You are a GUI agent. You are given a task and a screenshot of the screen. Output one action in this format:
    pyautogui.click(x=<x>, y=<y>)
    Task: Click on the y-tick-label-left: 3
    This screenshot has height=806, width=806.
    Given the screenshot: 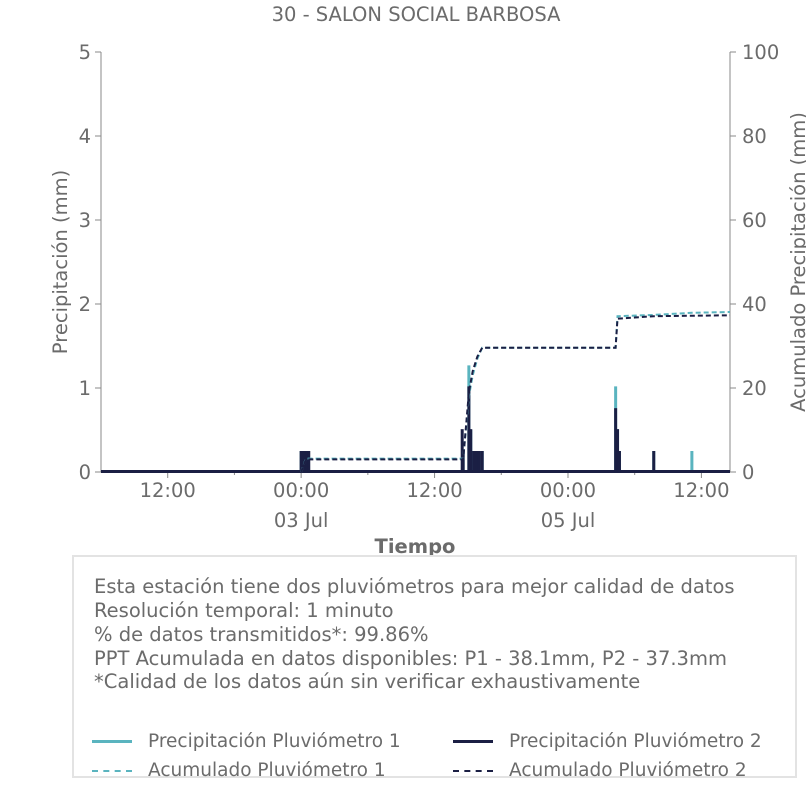 What is the action you would take?
    pyautogui.click(x=85, y=220)
    